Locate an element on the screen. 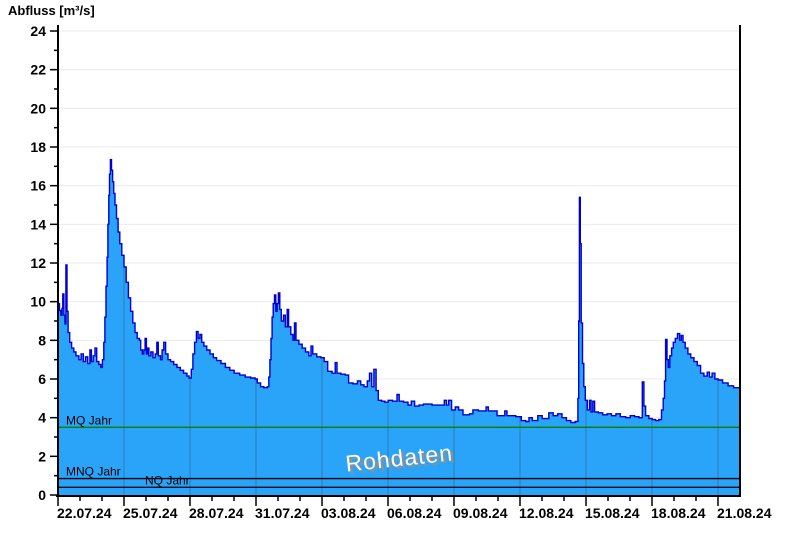 The height and width of the screenshot is (550, 800). reference-line-mnq-jahr: MNQ Jahr is located at coordinates (399, 472).